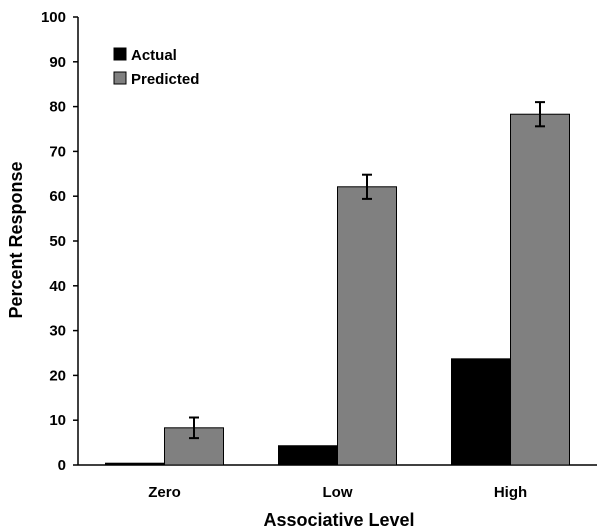 The width and height of the screenshot is (597, 531). What do you see at coordinates (57, 62) in the screenshot?
I see `y-tick-label: 90` at bounding box center [57, 62].